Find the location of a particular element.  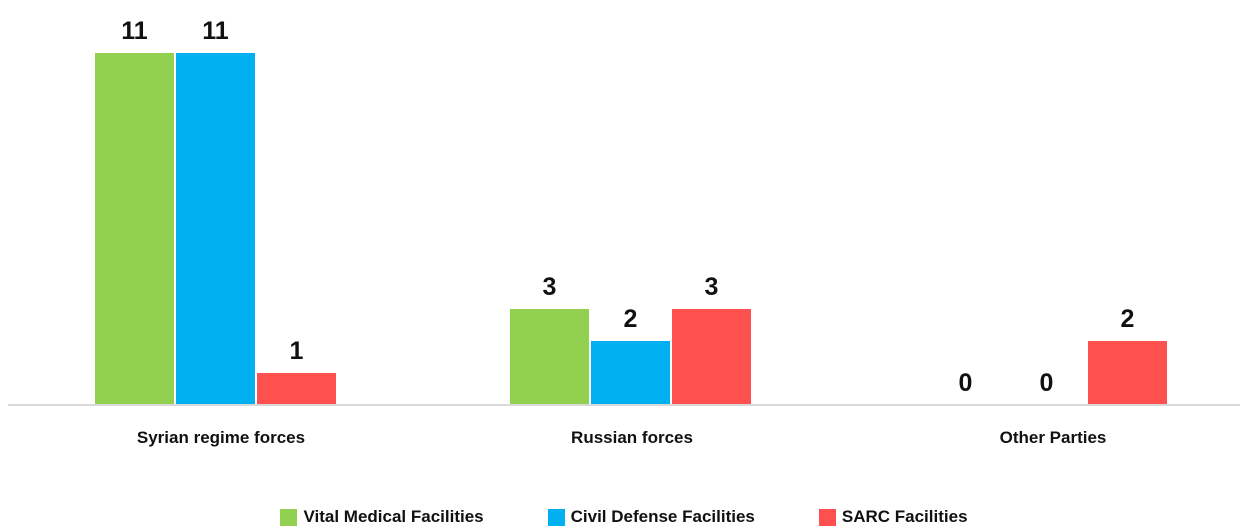

value-label-vital-medical-facilities-russian-forces: 3 is located at coordinates (550, 287).